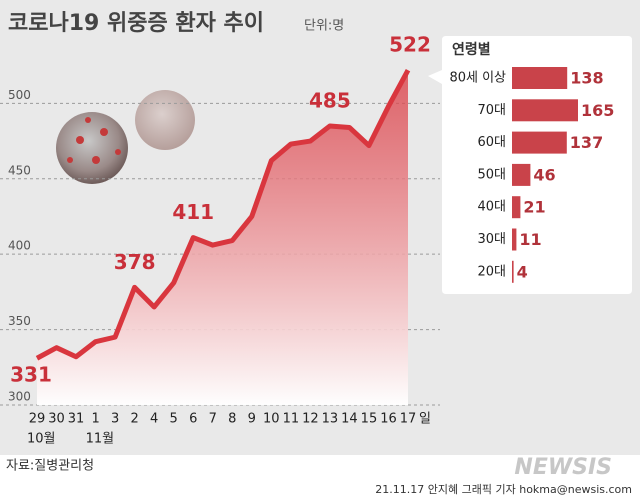  Describe the element at coordinates (369, 419) in the screenshot. I see `x-tick-label: 15` at that location.